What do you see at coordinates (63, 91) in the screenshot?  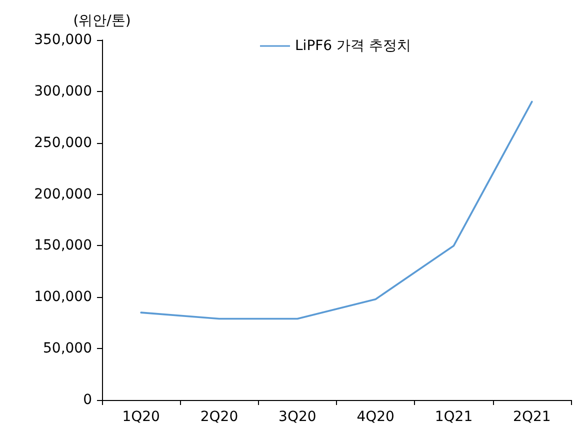 I see `y-tick-label: 300,000` at bounding box center [63, 91].